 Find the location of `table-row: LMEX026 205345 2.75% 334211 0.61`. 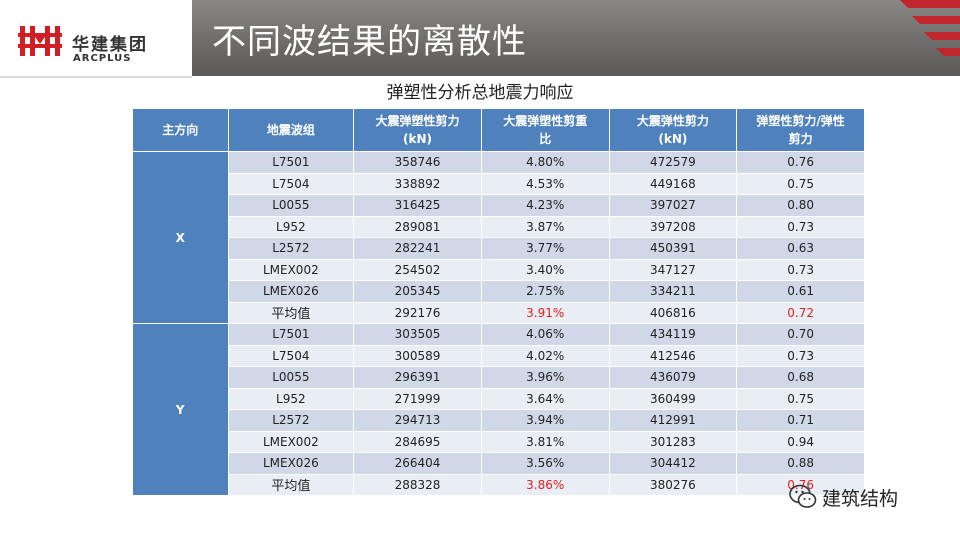

table-row: LMEX026 205345 2.75% 334211 0.61 is located at coordinates (498, 291).